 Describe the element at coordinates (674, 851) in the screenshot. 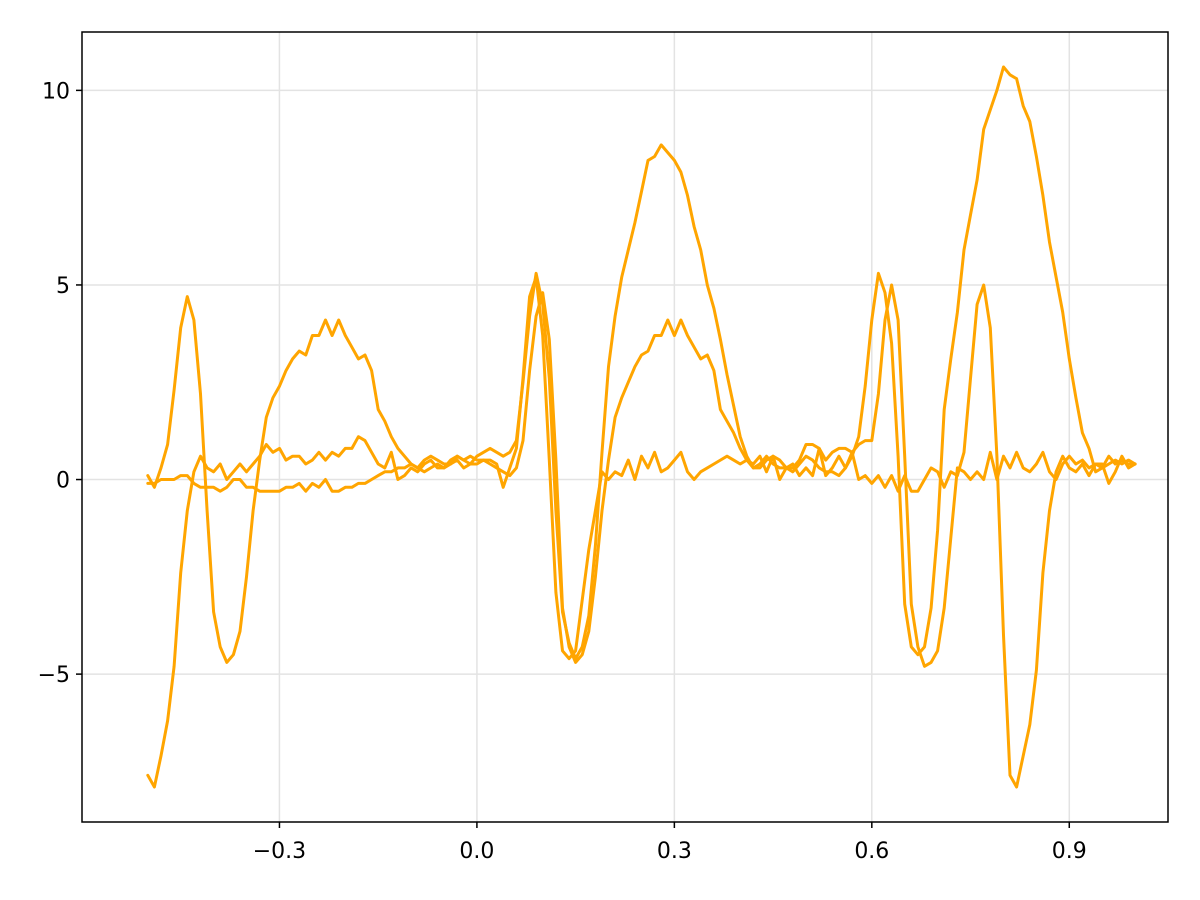

I see `x-tick-label: 0.3` at that location.